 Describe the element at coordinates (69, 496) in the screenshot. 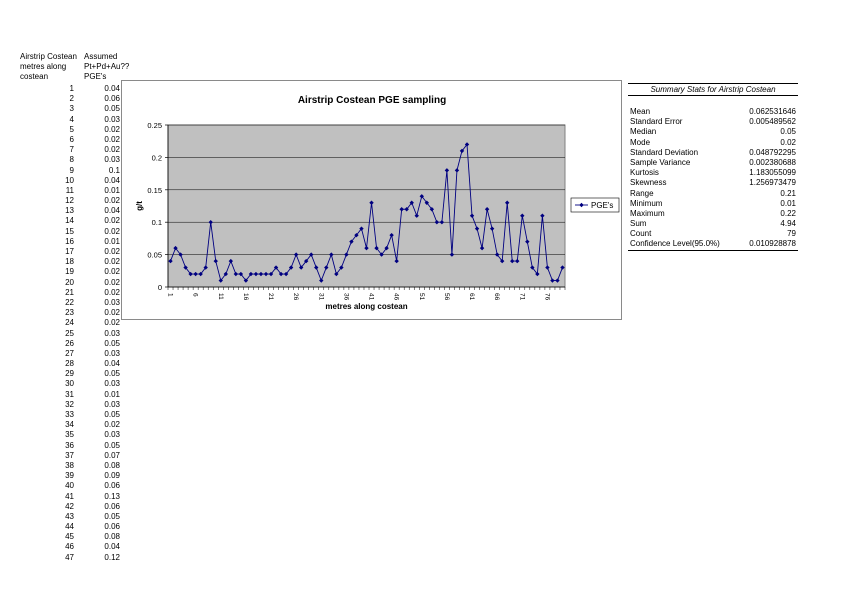

I see `metres-cell: 41` at that location.